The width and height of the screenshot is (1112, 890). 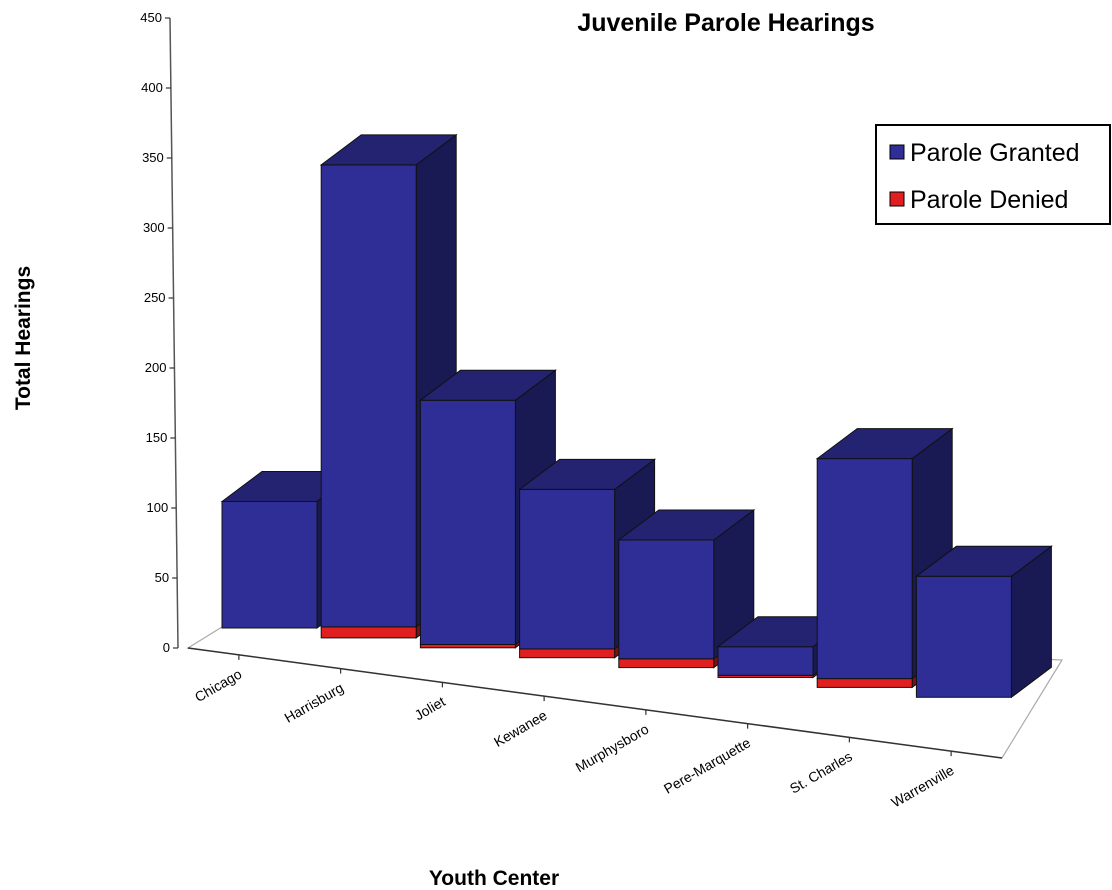 I want to click on y-tick-label: 300, so click(x=154, y=227).